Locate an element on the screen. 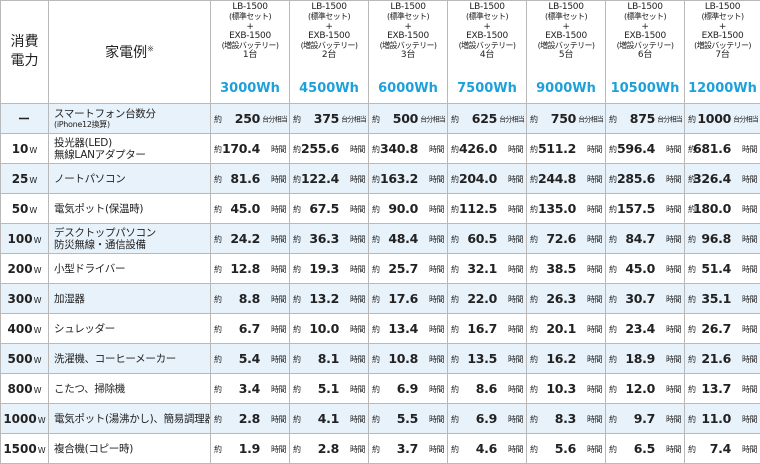 This screenshot has height=464, width=760. power-label-line2: 電力 is located at coordinates (25, 61).